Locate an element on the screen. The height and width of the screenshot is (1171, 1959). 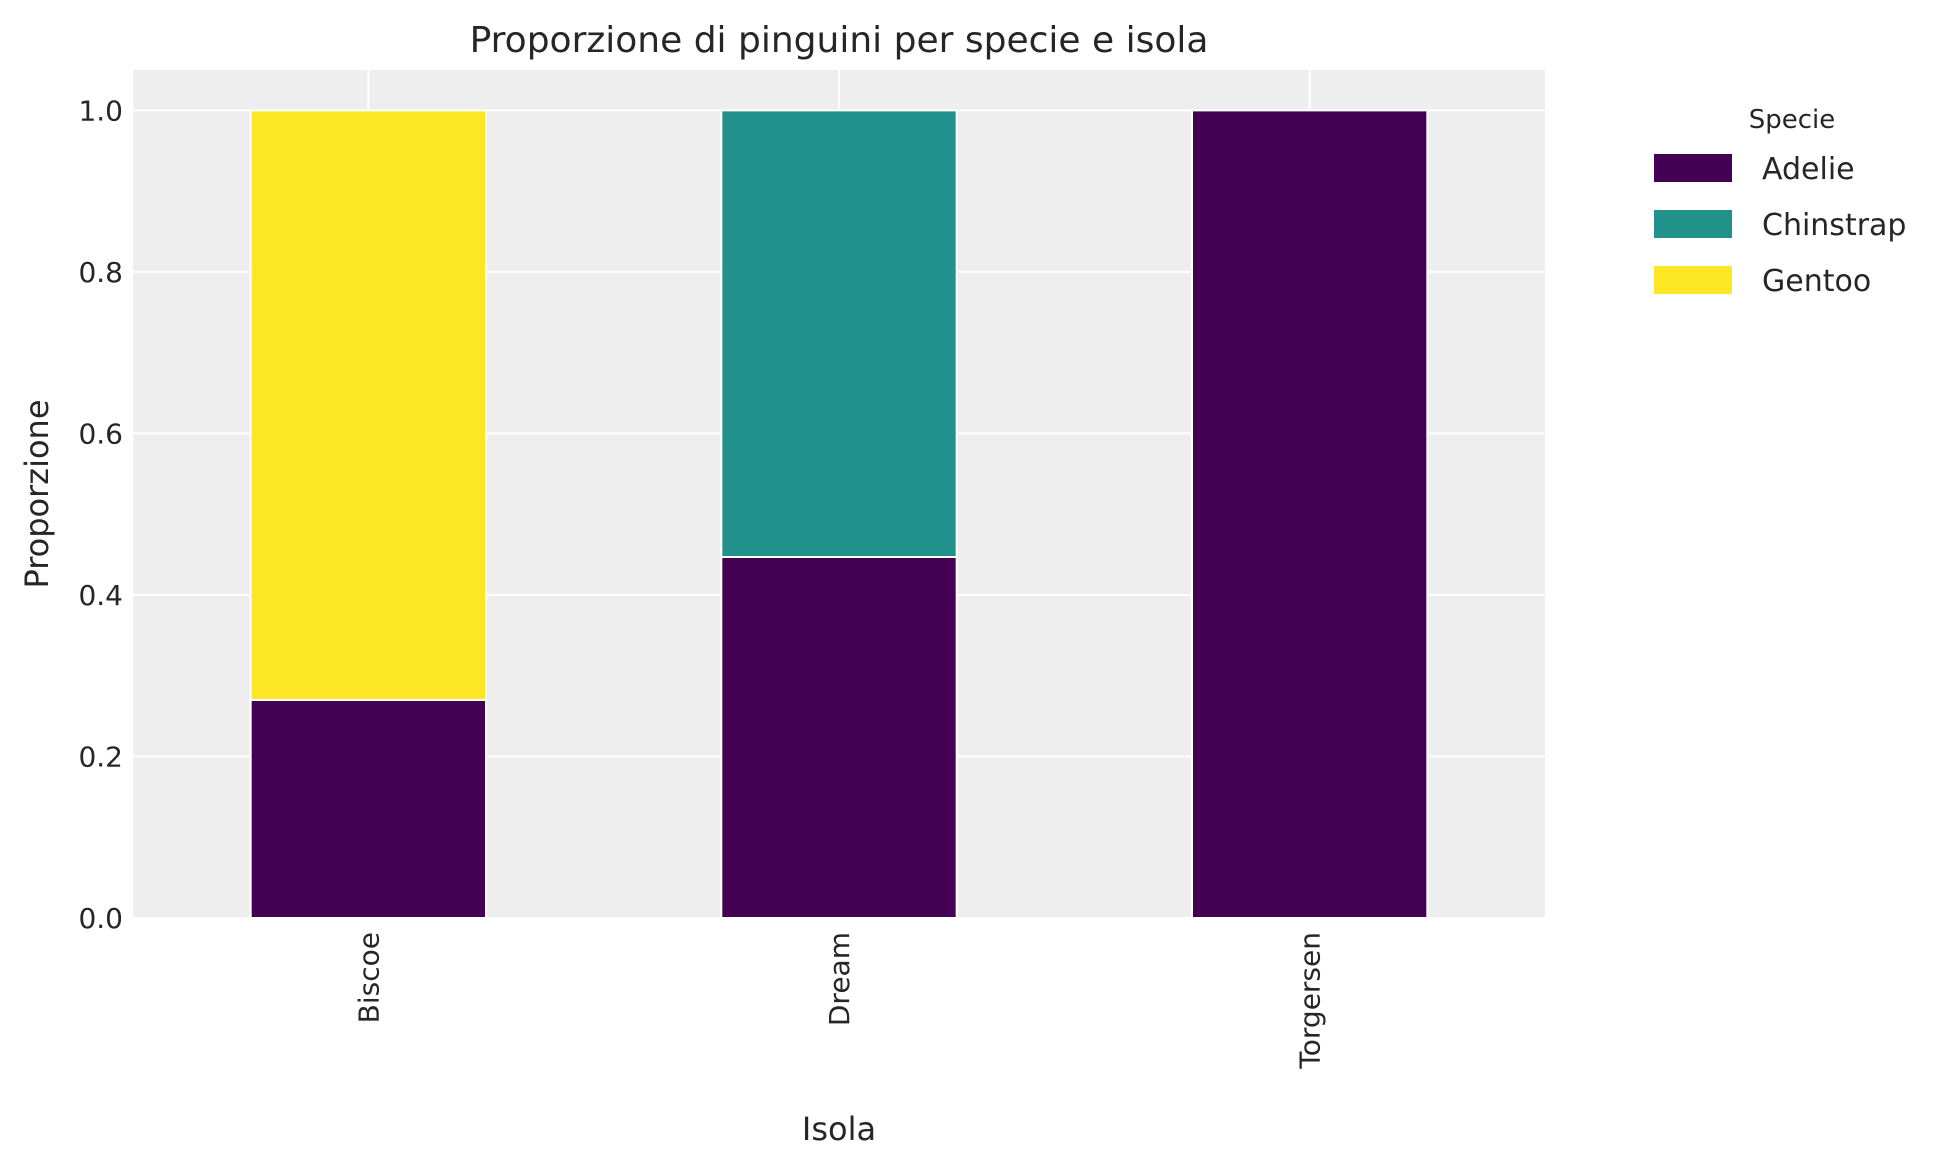
legend-items: Adelie Chinstrap Gentoo is located at coordinates (1780, 225).